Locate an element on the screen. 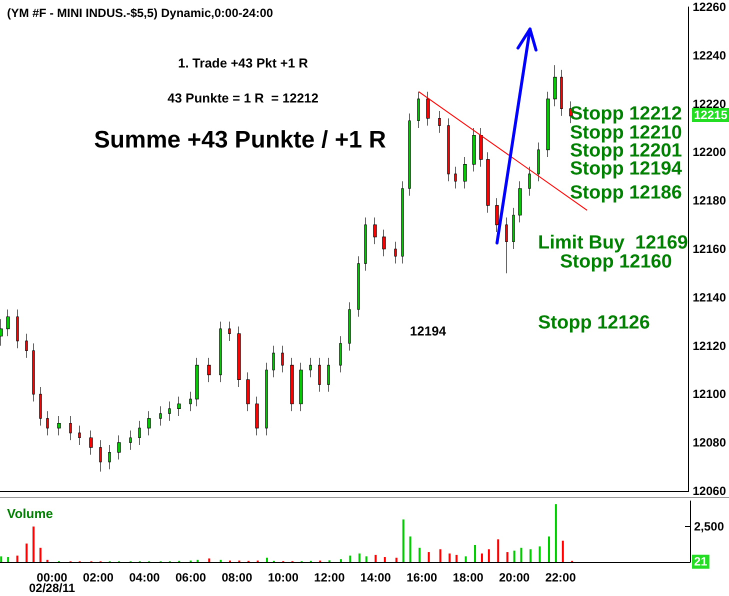 The width and height of the screenshot is (729, 596). y-tick-label: 12160 is located at coordinates (709, 249).